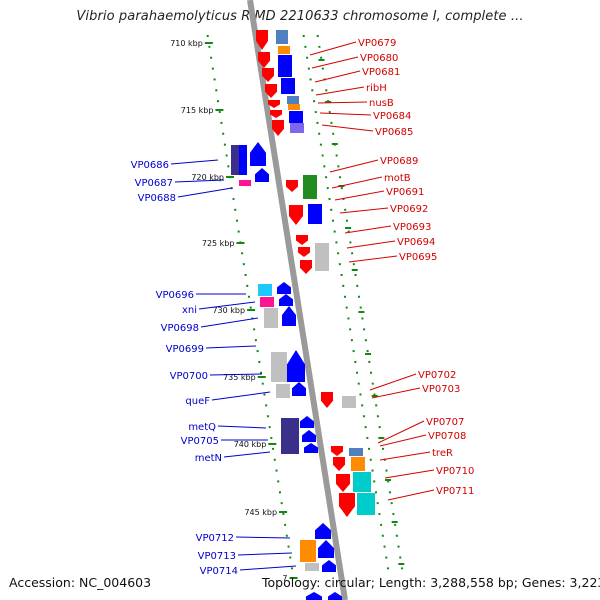  Describe the element at coordinates (157, 198) in the screenshot. I see `gene-label-VP0688: VP0688` at that location.